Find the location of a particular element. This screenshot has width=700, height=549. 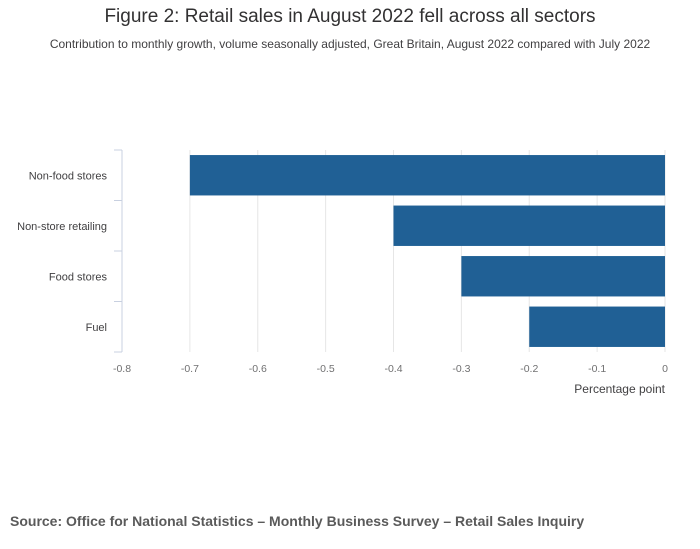

bar-fuel is located at coordinates (597, 326).